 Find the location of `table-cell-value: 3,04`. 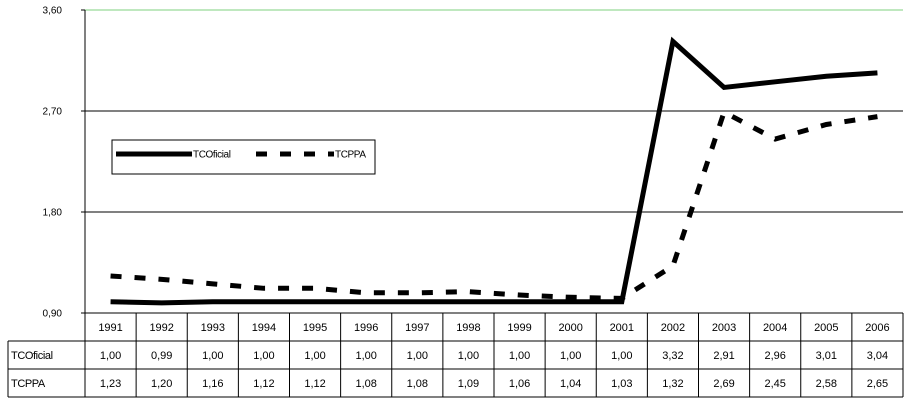

table-cell-value: 3,04 is located at coordinates (877, 356).